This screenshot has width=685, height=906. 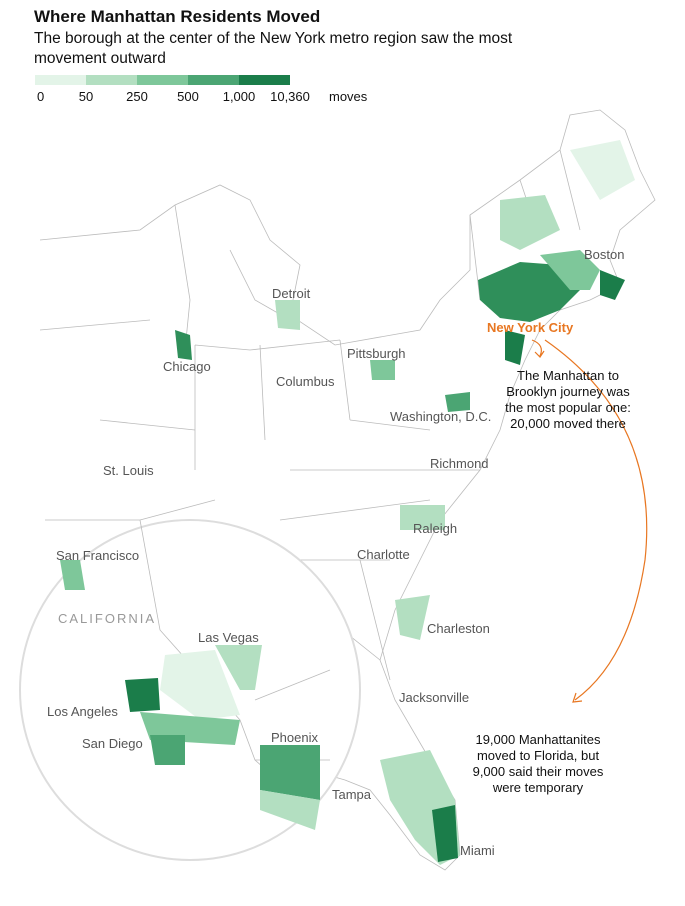 What do you see at coordinates (305, 381) in the screenshot?
I see `city-label: Columbus` at bounding box center [305, 381].